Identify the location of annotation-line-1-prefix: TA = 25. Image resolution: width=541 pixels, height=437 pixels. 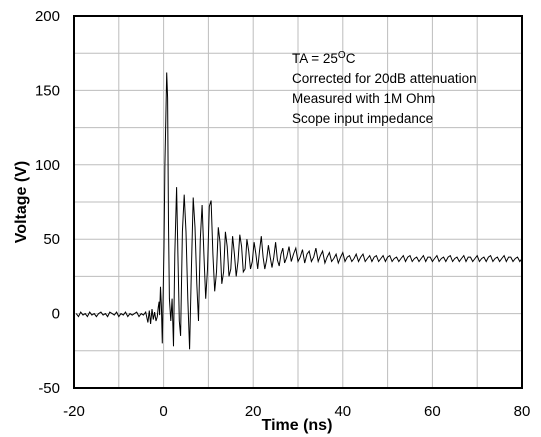
(315, 58).